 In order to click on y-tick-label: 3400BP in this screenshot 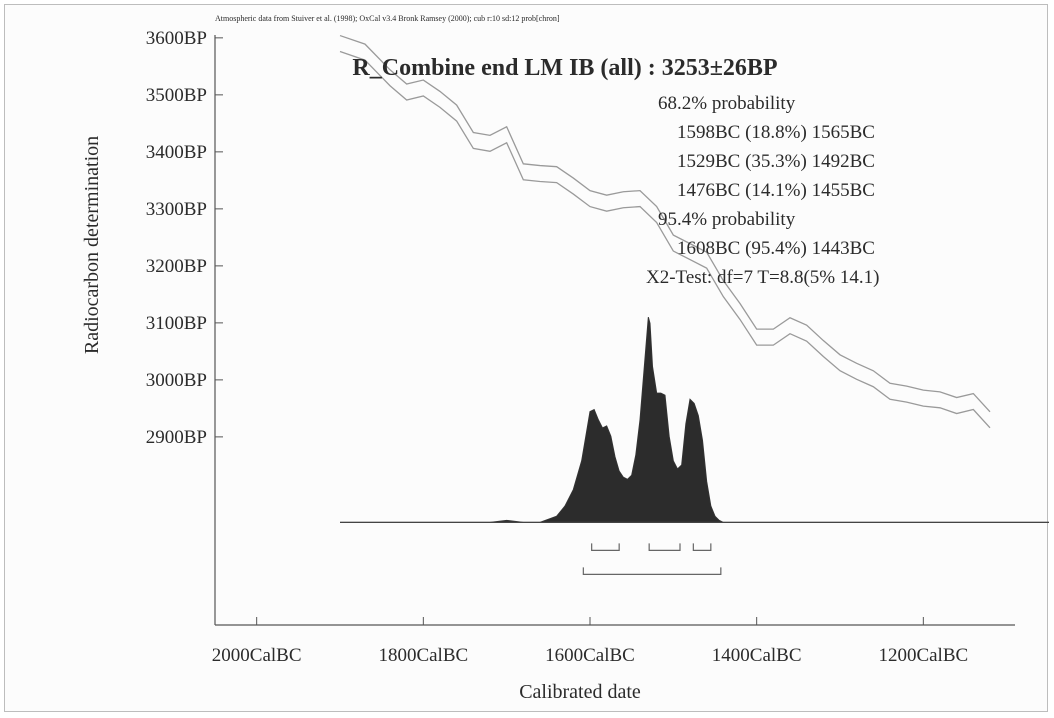, I will do `click(176, 152)`.